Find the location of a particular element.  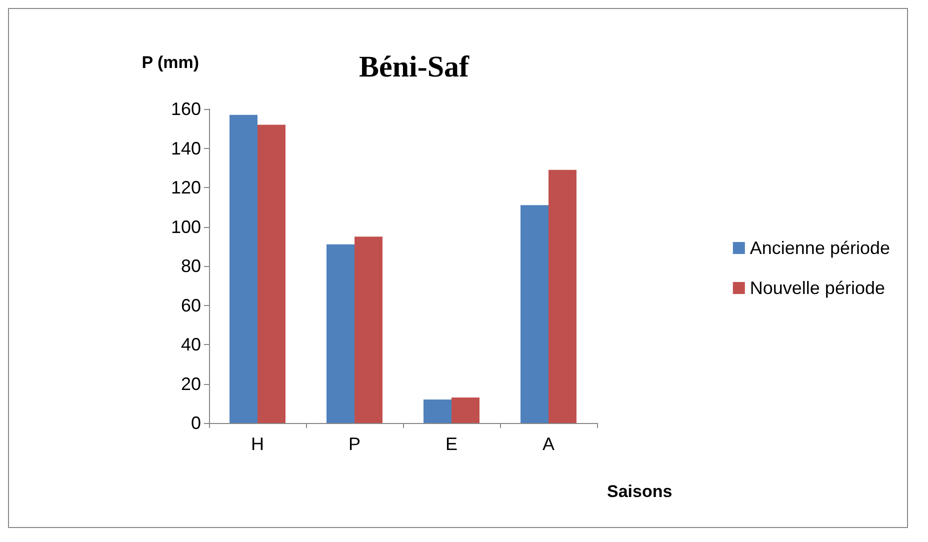

x-tick-label: P is located at coordinates (354, 444).